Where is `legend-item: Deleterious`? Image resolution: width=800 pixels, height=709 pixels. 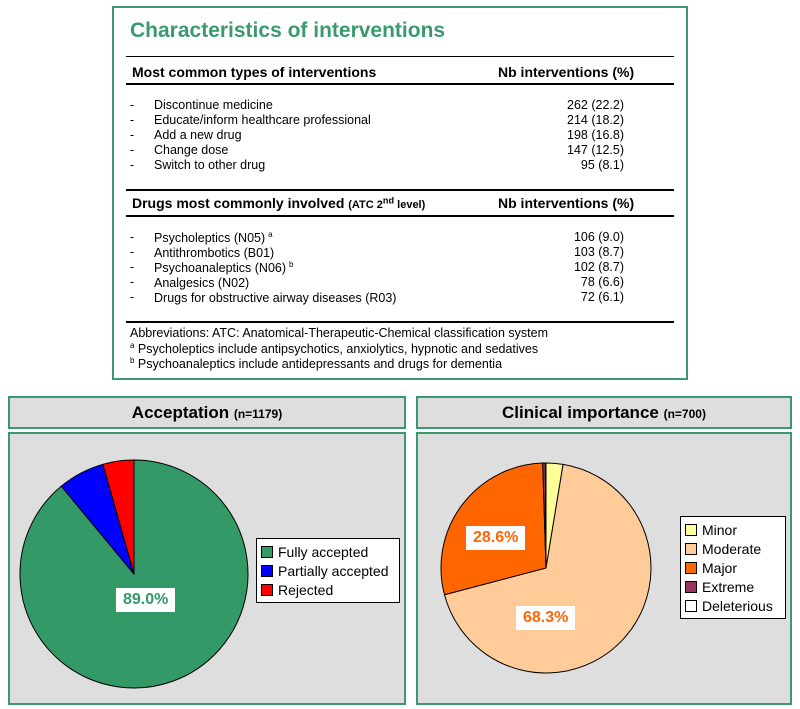 legend-item: Deleterious is located at coordinates (733, 605).